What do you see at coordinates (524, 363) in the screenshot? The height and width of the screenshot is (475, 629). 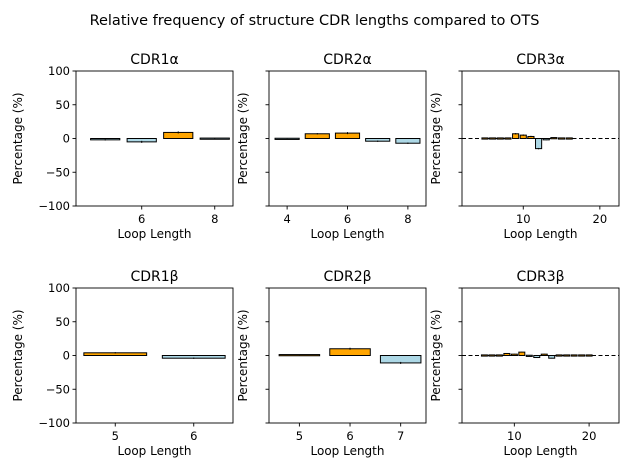 I see `chart-panel: 10 20 CDR3β Loop Length Percentage (%)` at bounding box center [524, 363].